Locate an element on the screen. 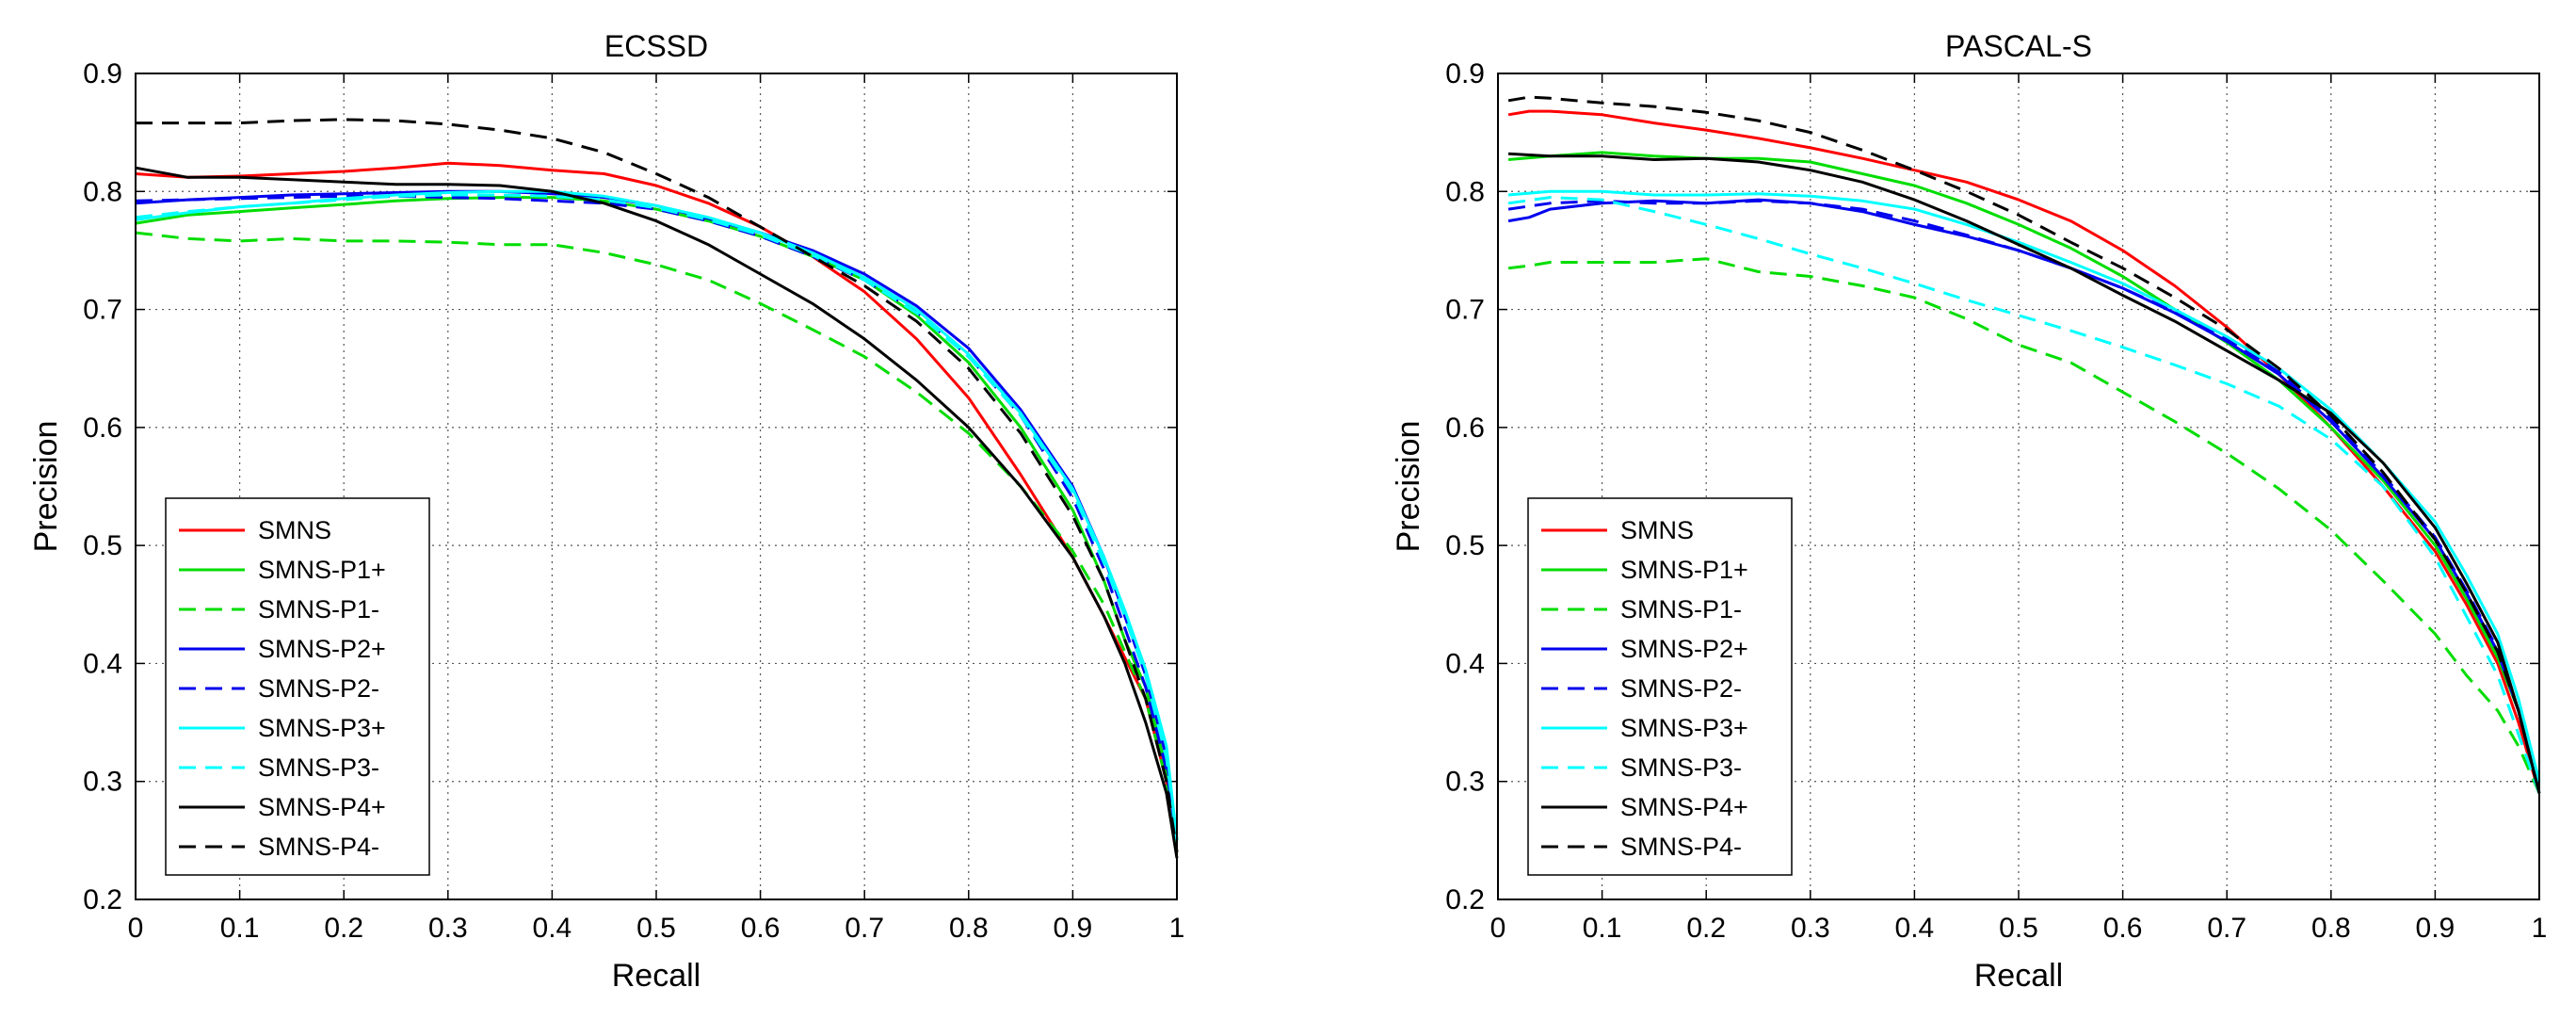 The width and height of the screenshot is (2576, 1020). chart-title: PASCAL-S is located at coordinates (2018, 46).